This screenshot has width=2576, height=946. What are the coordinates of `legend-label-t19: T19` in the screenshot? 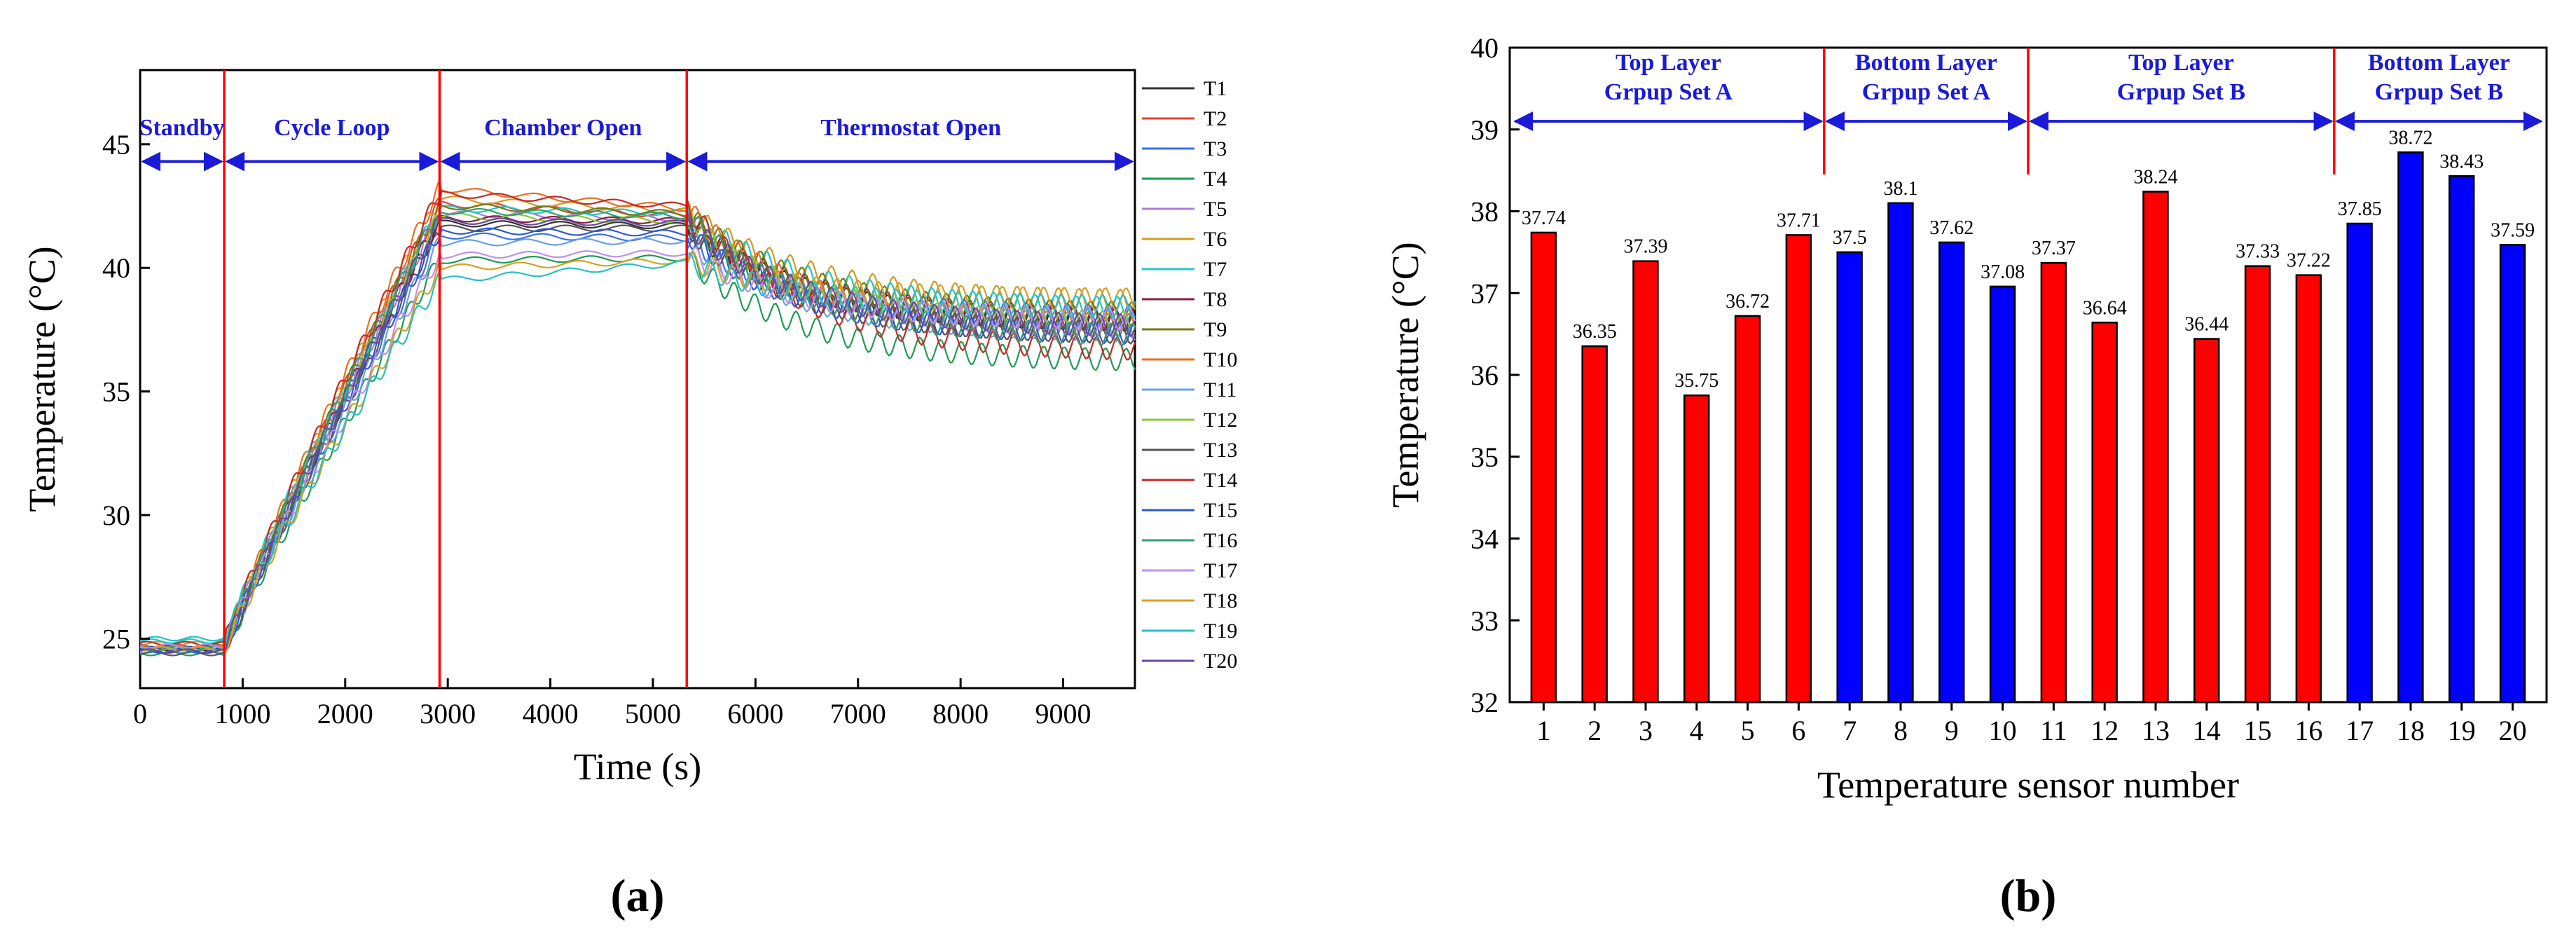 It's located at (1220, 631).